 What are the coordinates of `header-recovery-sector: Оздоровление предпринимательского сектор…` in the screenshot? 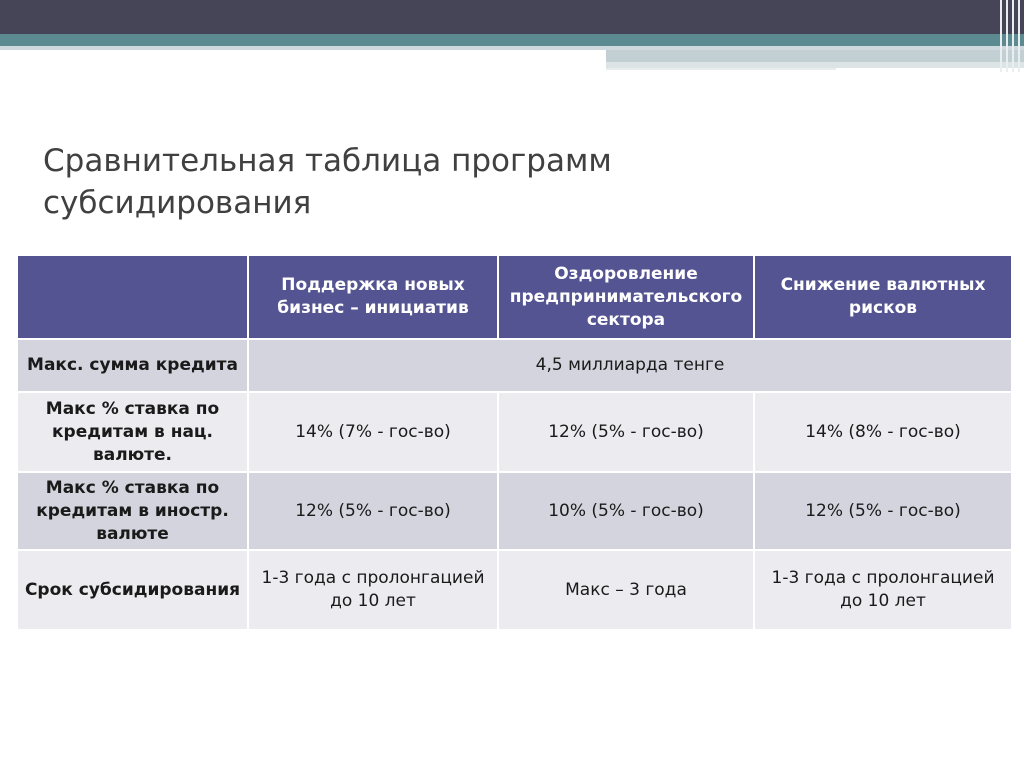 It's located at (626, 297).